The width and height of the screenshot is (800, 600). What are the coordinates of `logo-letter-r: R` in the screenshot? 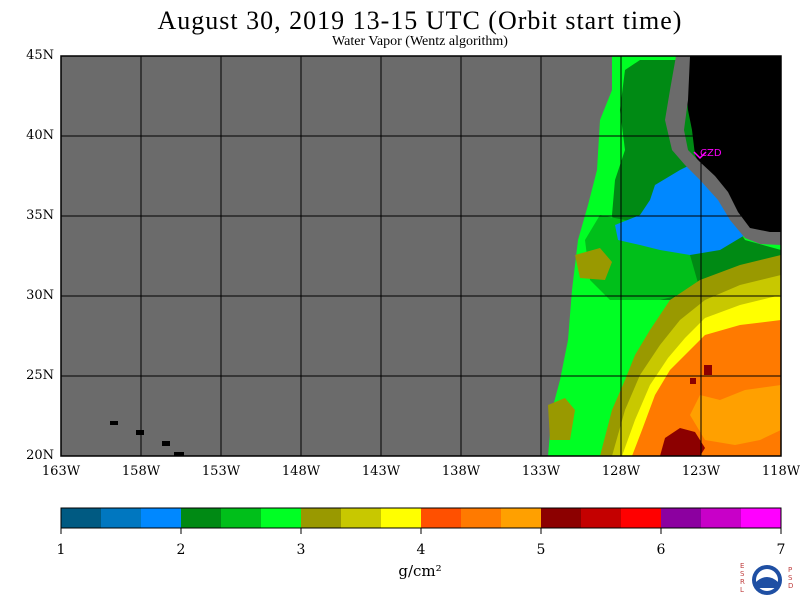 It's located at (742, 582).